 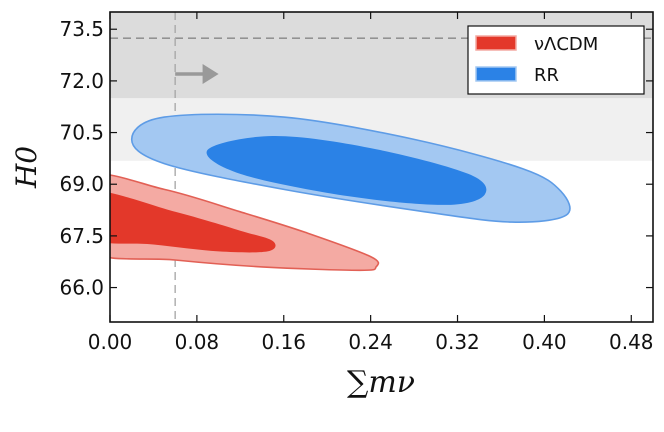 What do you see at coordinates (457, 342) in the screenshot?
I see `x-tick-label: 0.32` at bounding box center [457, 342].